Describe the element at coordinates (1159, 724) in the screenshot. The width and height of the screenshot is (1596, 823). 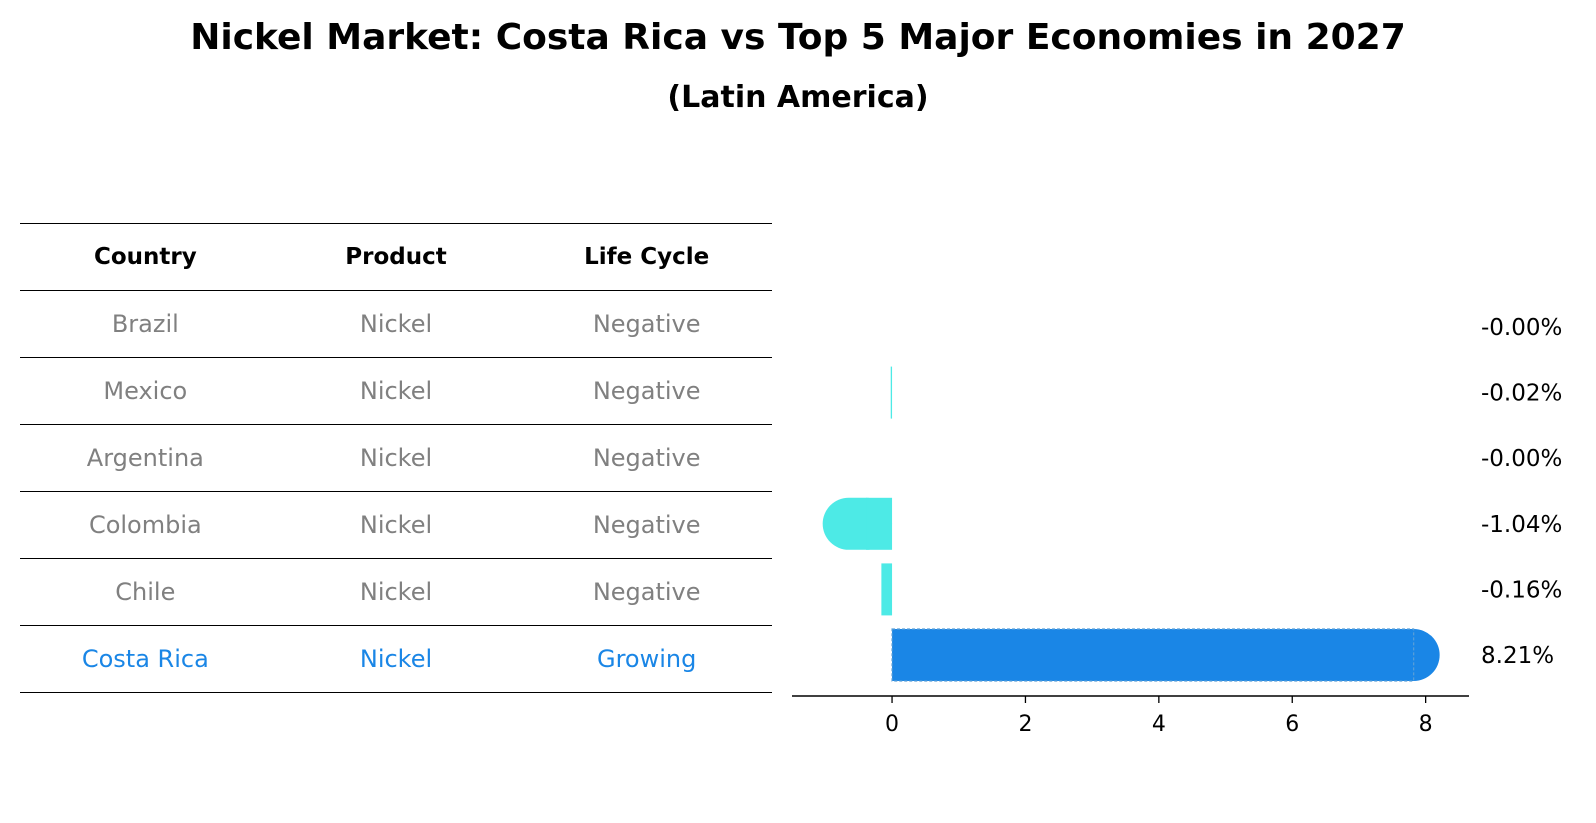
I see `x-tick-label: 4` at that location.